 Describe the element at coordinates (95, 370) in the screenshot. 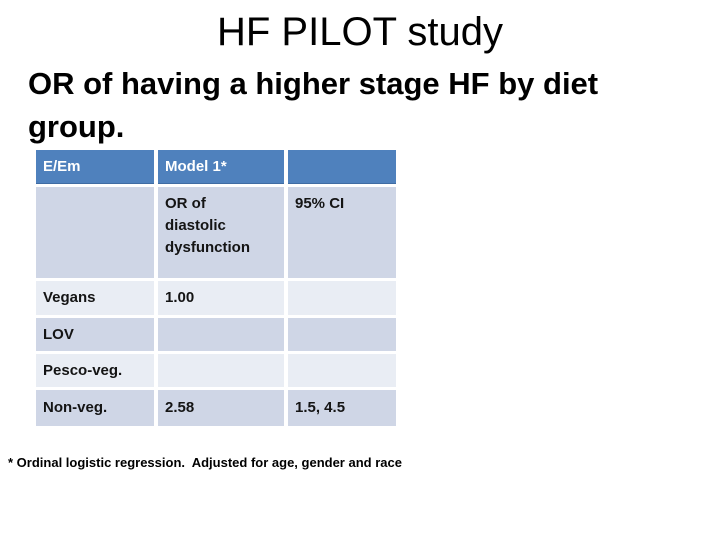

I see `row-pesco-group: Pesco-veg.` at that location.